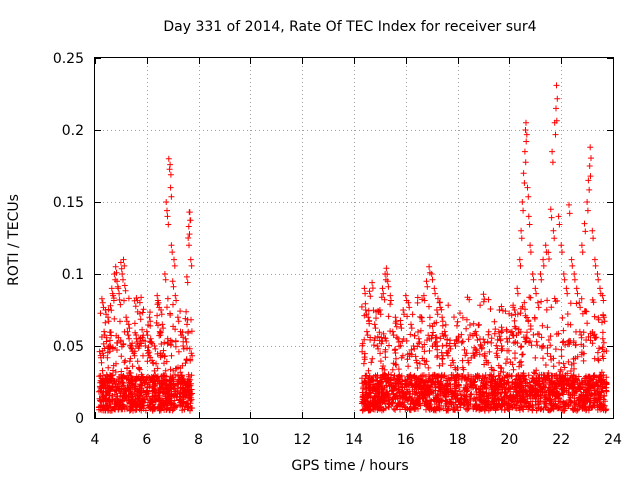 Image resolution: width=640 pixels, height=480 pixels. What do you see at coordinates (95, 440) in the screenshot?
I see `x-tick-label: 4` at bounding box center [95, 440].